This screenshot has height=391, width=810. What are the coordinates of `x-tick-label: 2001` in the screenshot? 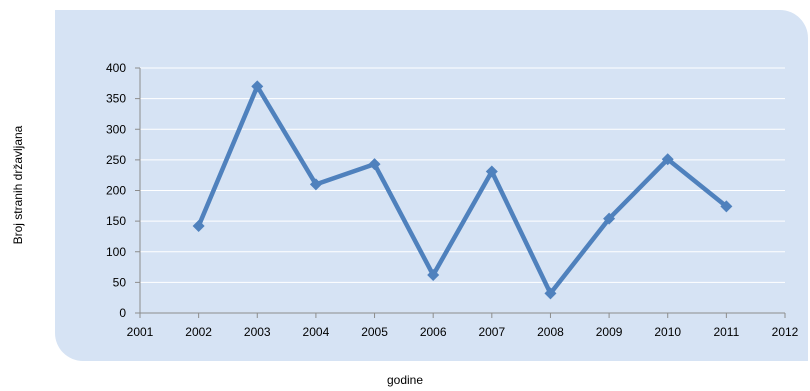 It's located at (140, 332).